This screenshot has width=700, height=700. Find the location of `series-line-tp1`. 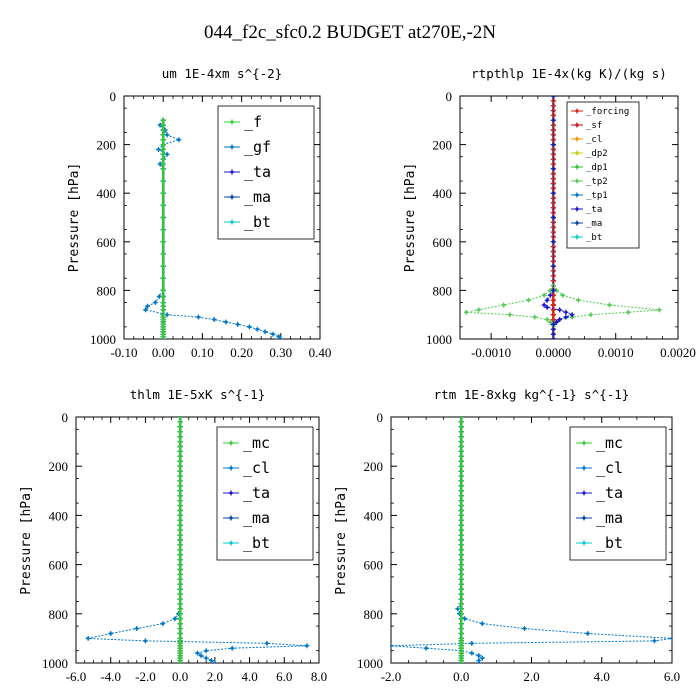

series-line-tp1 is located at coordinates (510, 217).